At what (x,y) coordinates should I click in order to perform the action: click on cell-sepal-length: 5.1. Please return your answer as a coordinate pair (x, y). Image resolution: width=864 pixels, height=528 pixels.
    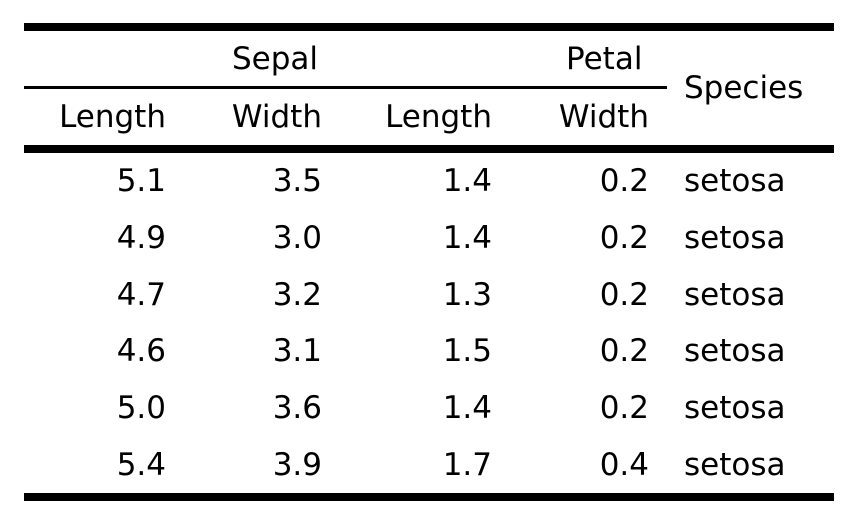
    Looking at the image, I should click on (141, 181).